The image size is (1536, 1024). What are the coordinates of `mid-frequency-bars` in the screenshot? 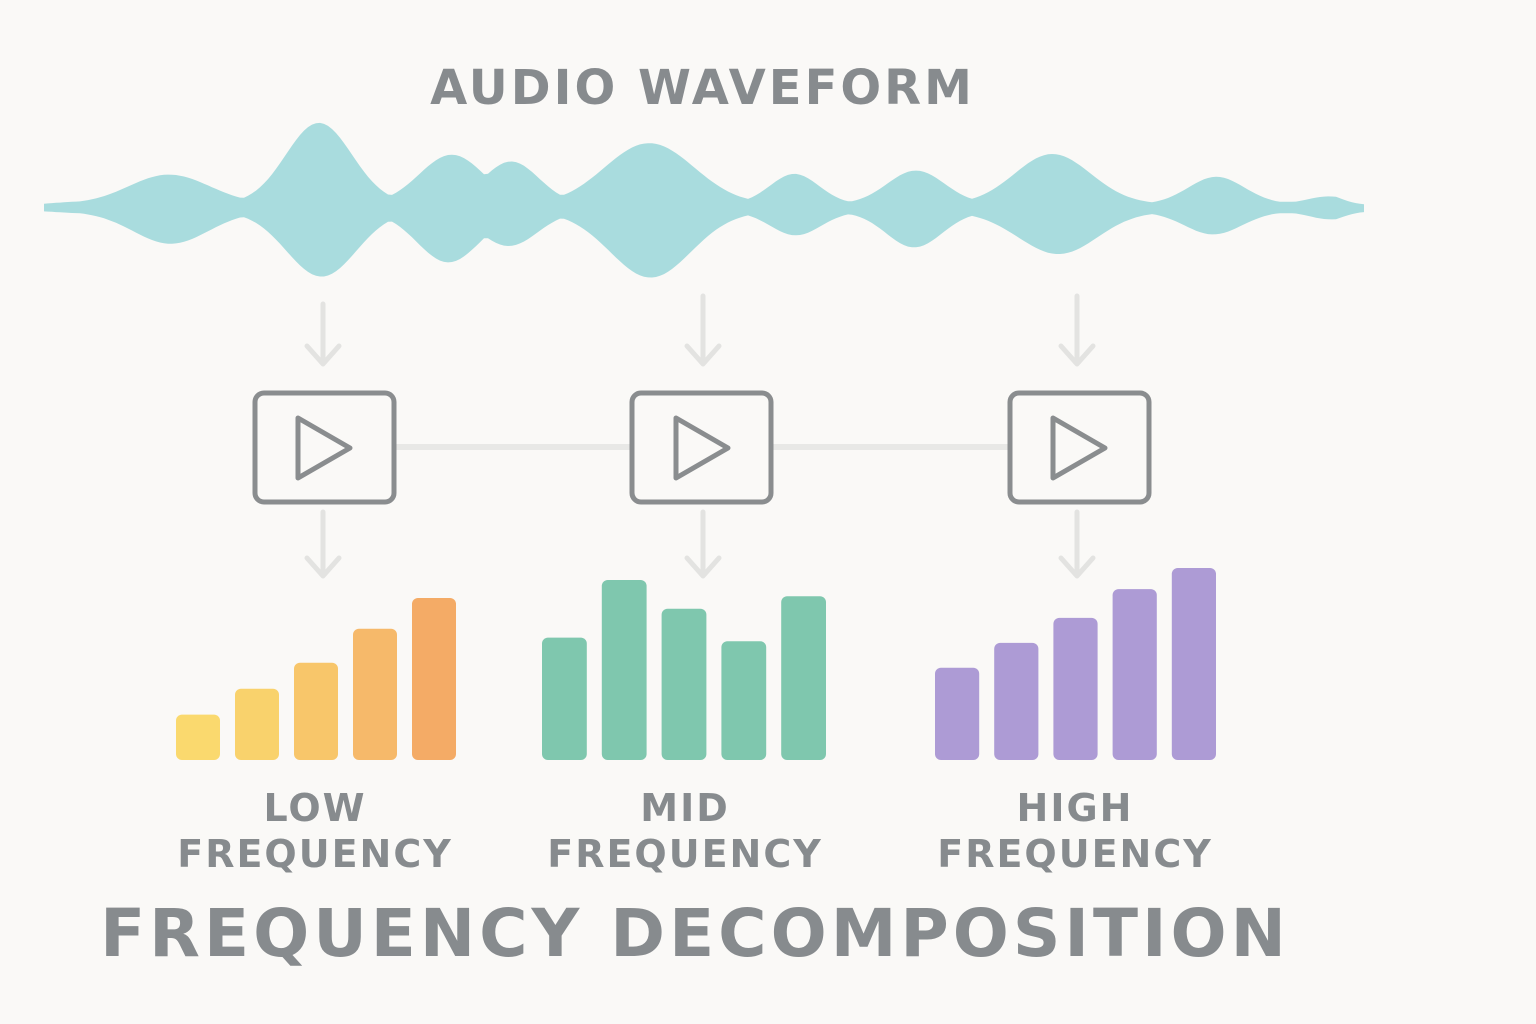 It's located at (684, 670).